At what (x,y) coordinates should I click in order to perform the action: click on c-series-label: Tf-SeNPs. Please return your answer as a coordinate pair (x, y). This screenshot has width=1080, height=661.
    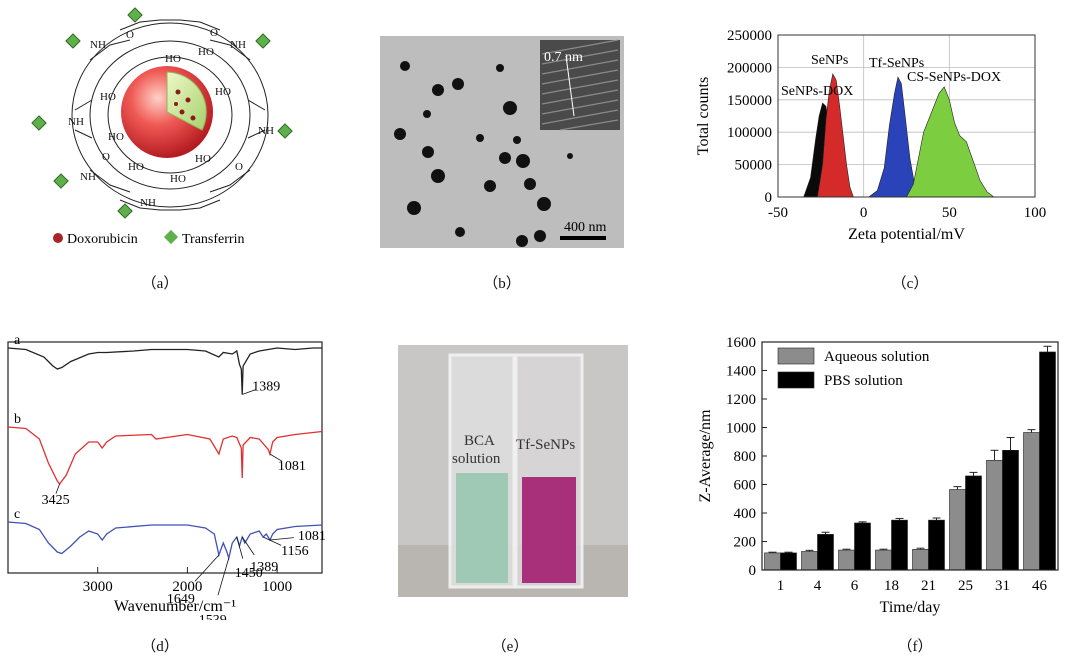
    Looking at the image, I should click on (896, 63).